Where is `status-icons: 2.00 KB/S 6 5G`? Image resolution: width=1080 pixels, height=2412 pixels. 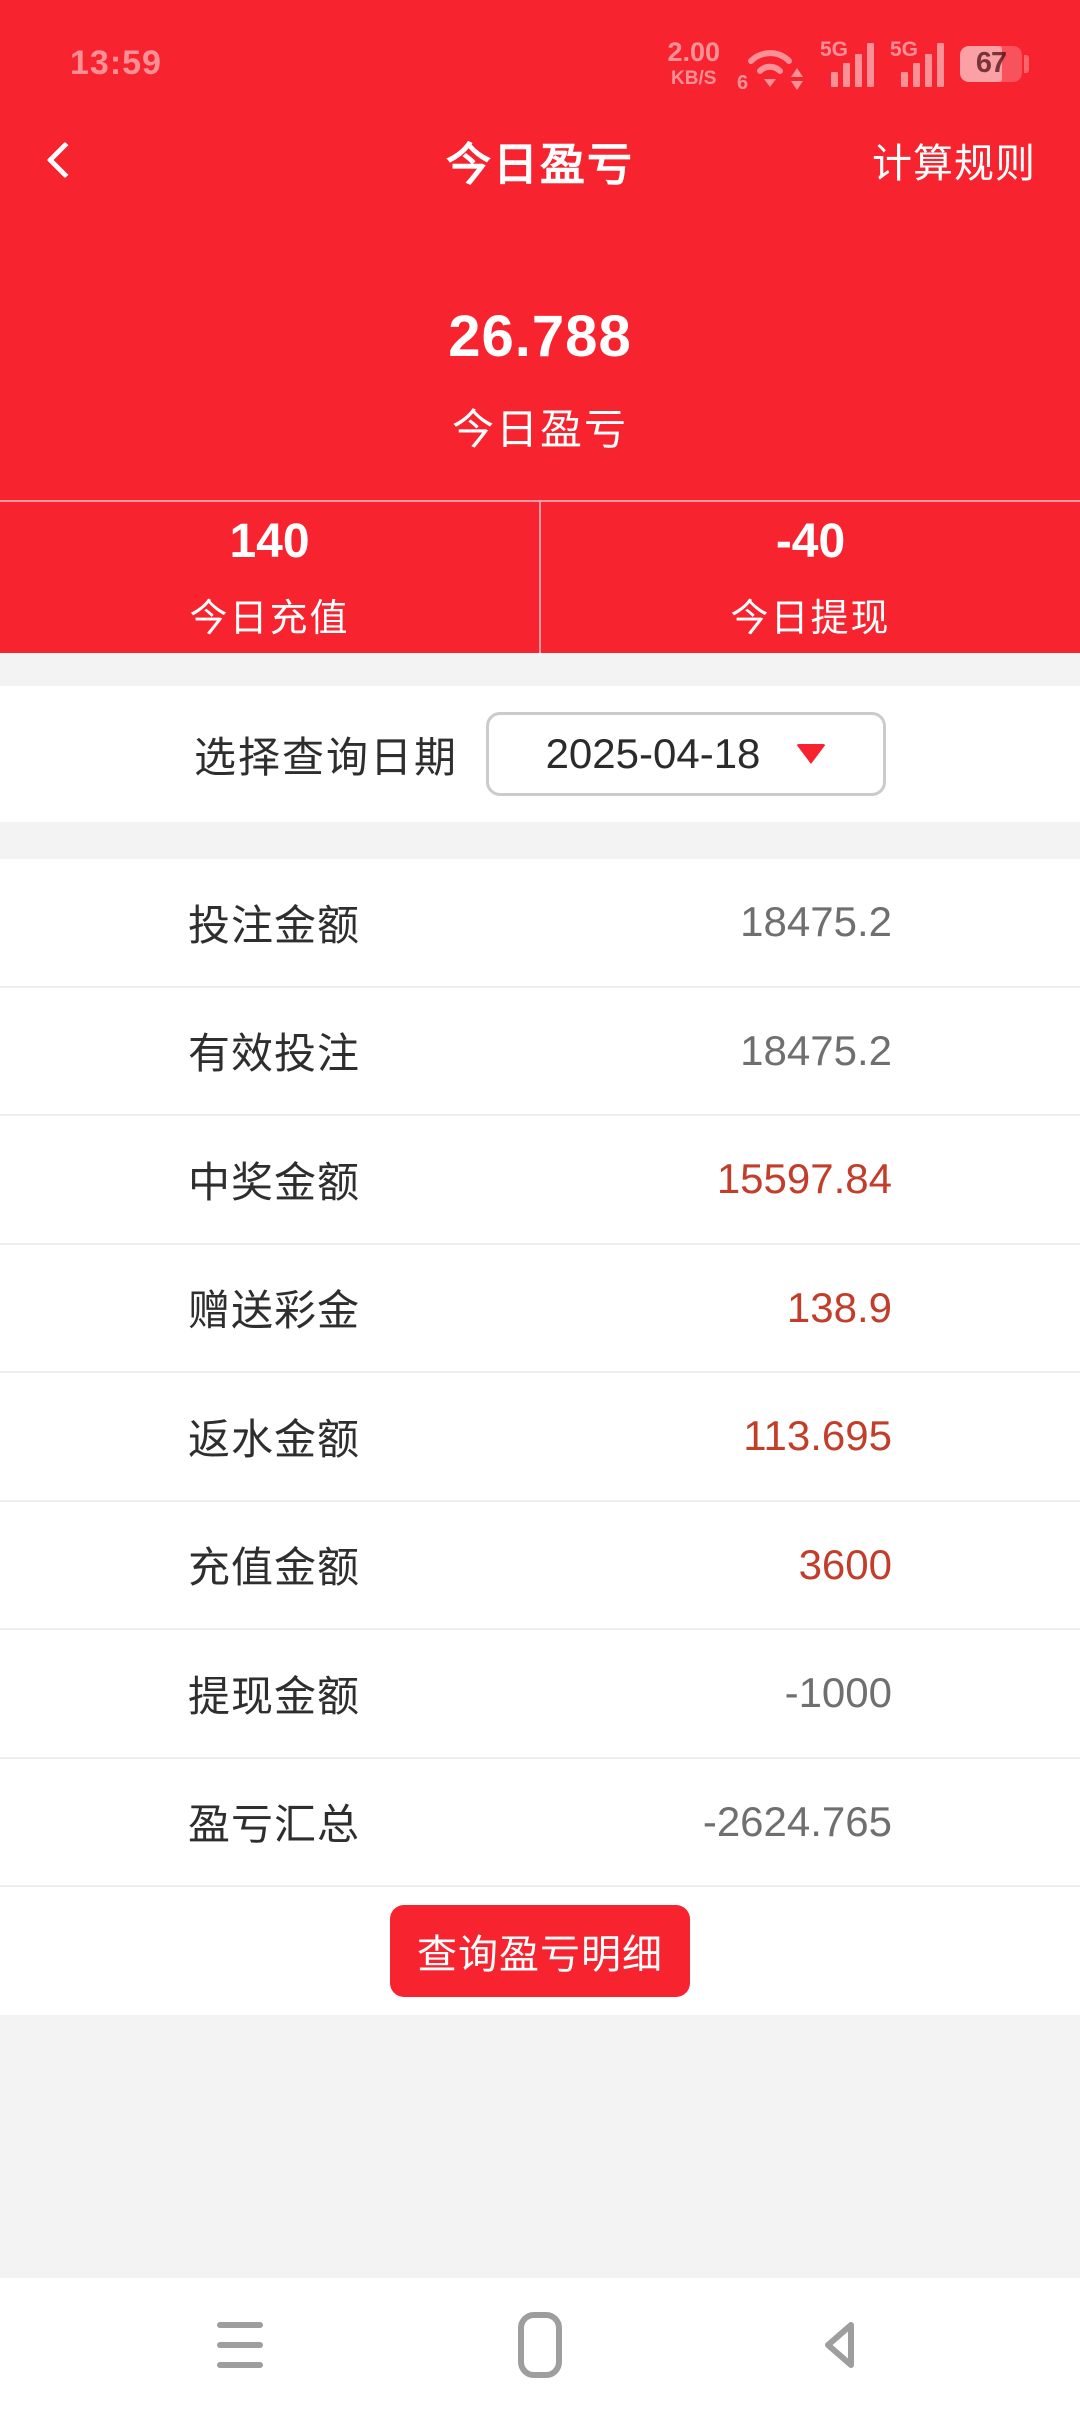 status-icons: 2.00 KB/S 6 5G is located at coordinates (848, 63).